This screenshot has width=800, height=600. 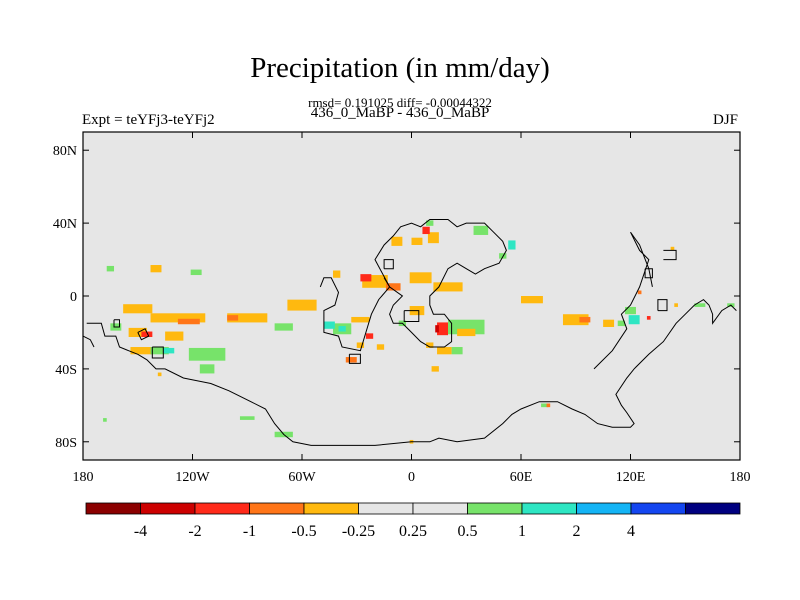 What do you see at coordinates (631, 531) in the screenshot?
I see `colorbar-label: 4` at bounding box center [631, 531].